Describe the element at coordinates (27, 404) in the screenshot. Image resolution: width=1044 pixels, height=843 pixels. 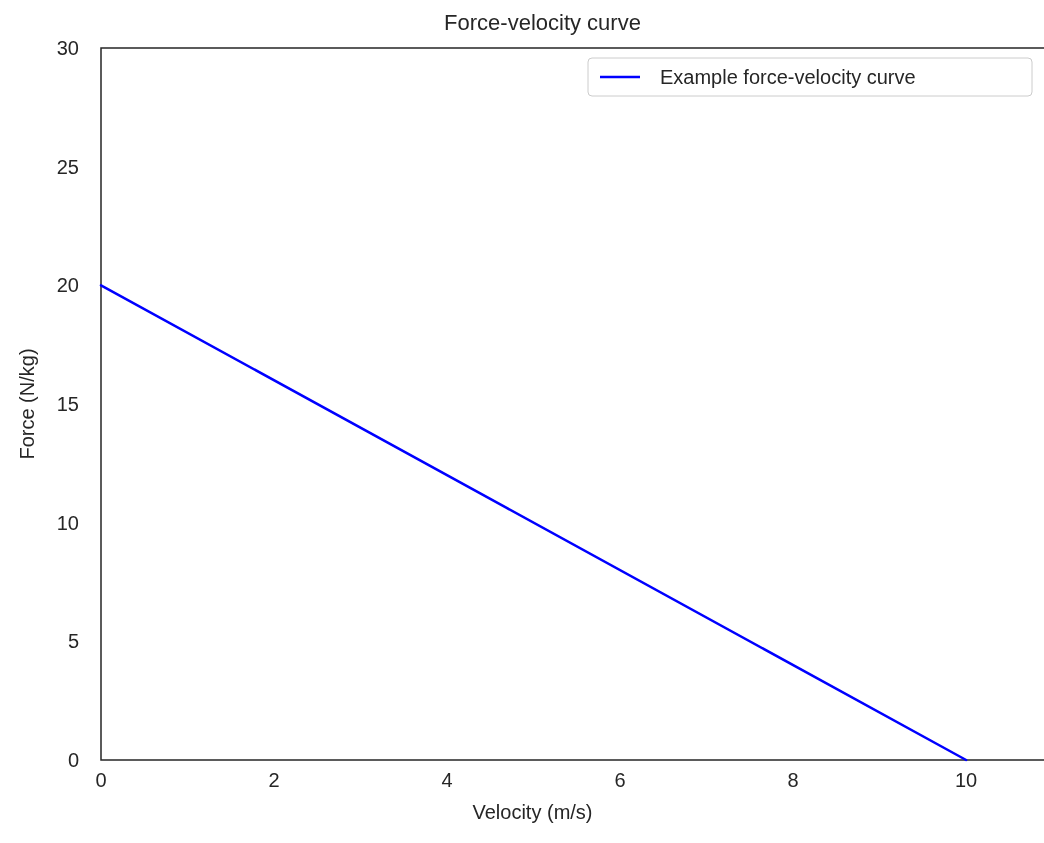
I see `y-axis-title: Force (N/kg)` at that location.